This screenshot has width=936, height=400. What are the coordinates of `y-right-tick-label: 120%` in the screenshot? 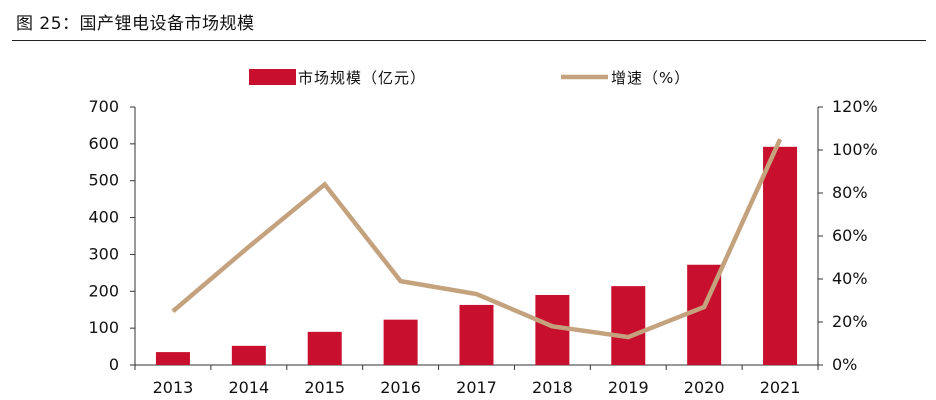 It's located at (855, 106).